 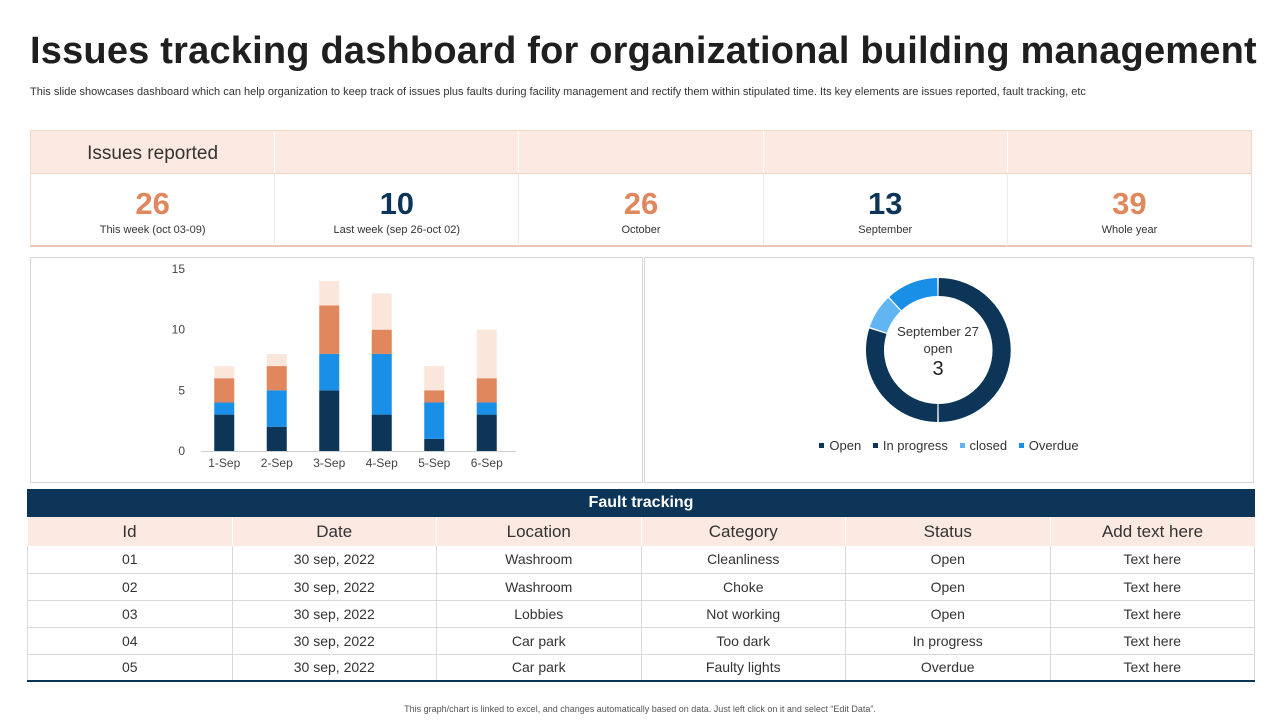 I want to click on kpi-whole-year: 39 Whole year, so click(x=1129, y=210).